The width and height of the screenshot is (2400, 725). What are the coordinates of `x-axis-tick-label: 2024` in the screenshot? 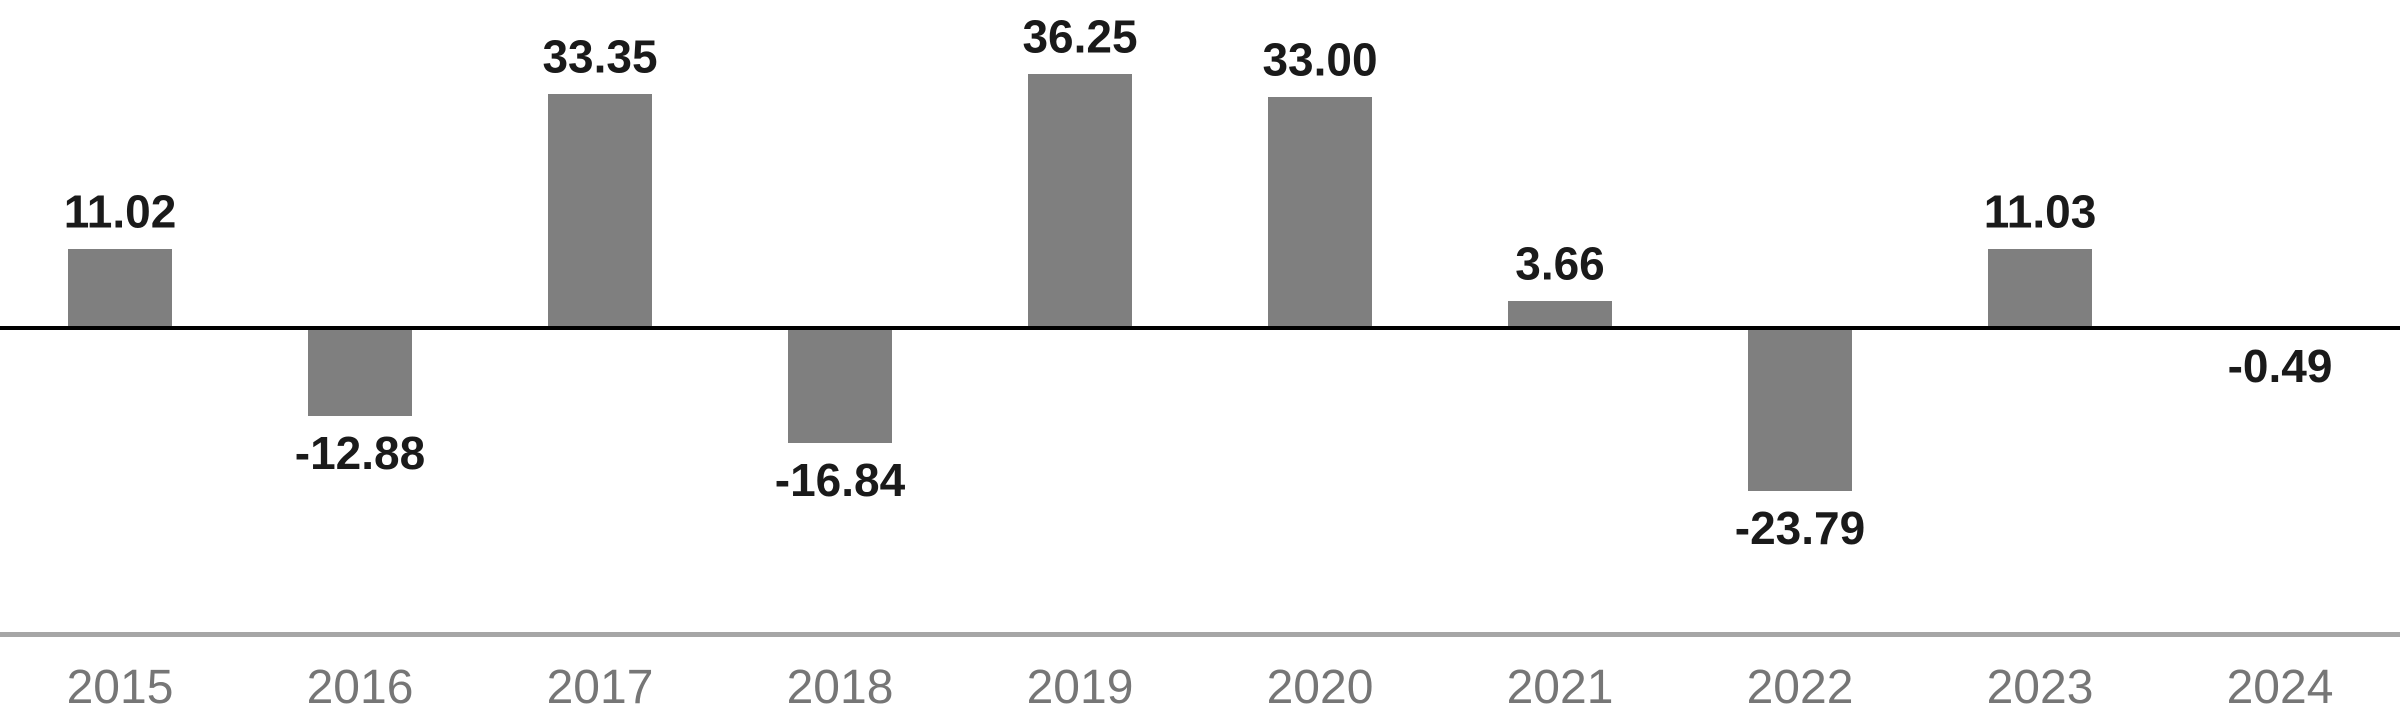 It's located at (2280, 687).